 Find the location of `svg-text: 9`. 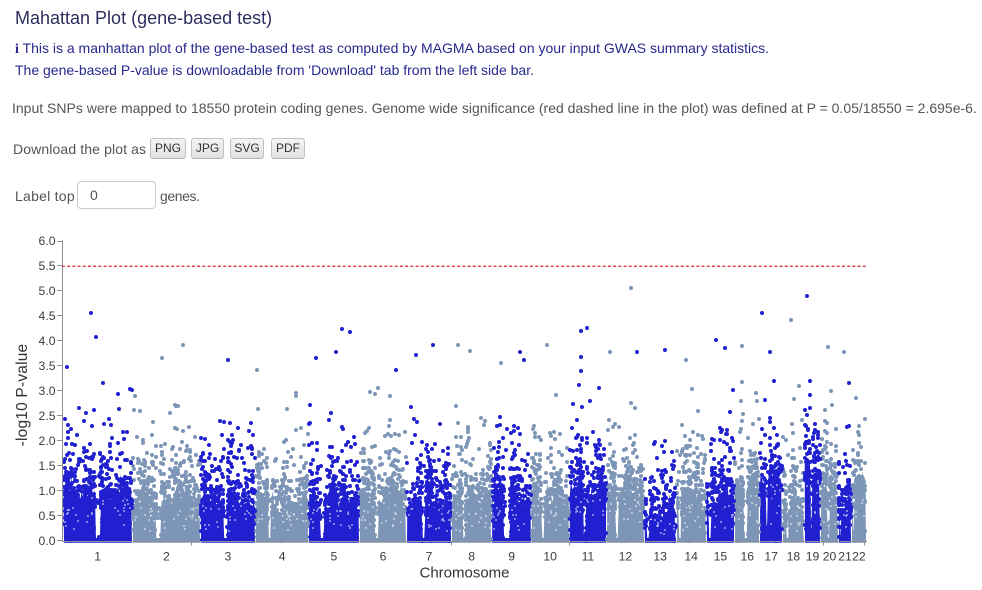

svg-text: 9 is located at coordinates (511, 557).